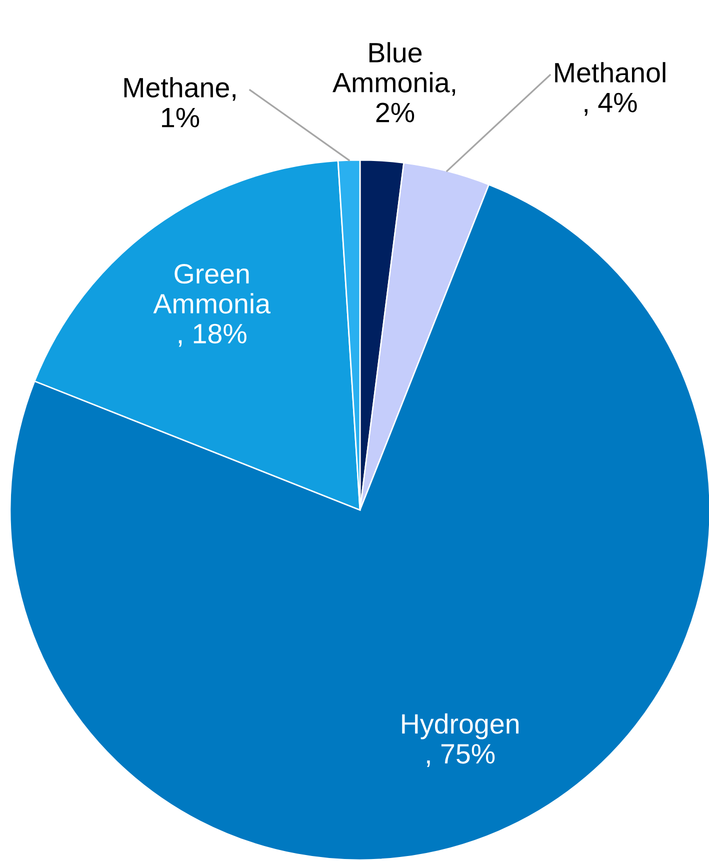 The height and width of the screenshot is (861, 709). What do you see at coordinates (180, 102) in the screenshot?
I see `slice-label: Methane, 1%` at bounding box center [180, 102].